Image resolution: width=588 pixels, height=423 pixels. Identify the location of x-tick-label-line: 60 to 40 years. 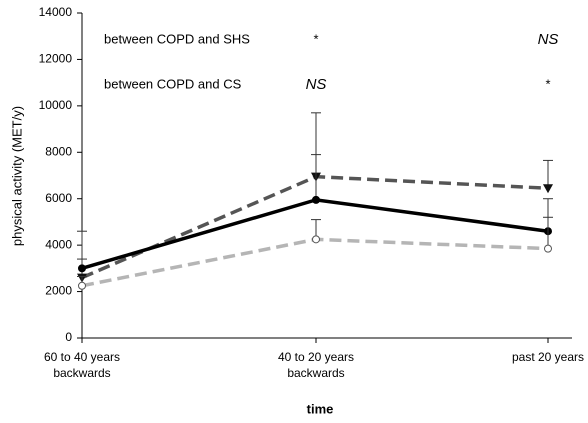
(82, 357).